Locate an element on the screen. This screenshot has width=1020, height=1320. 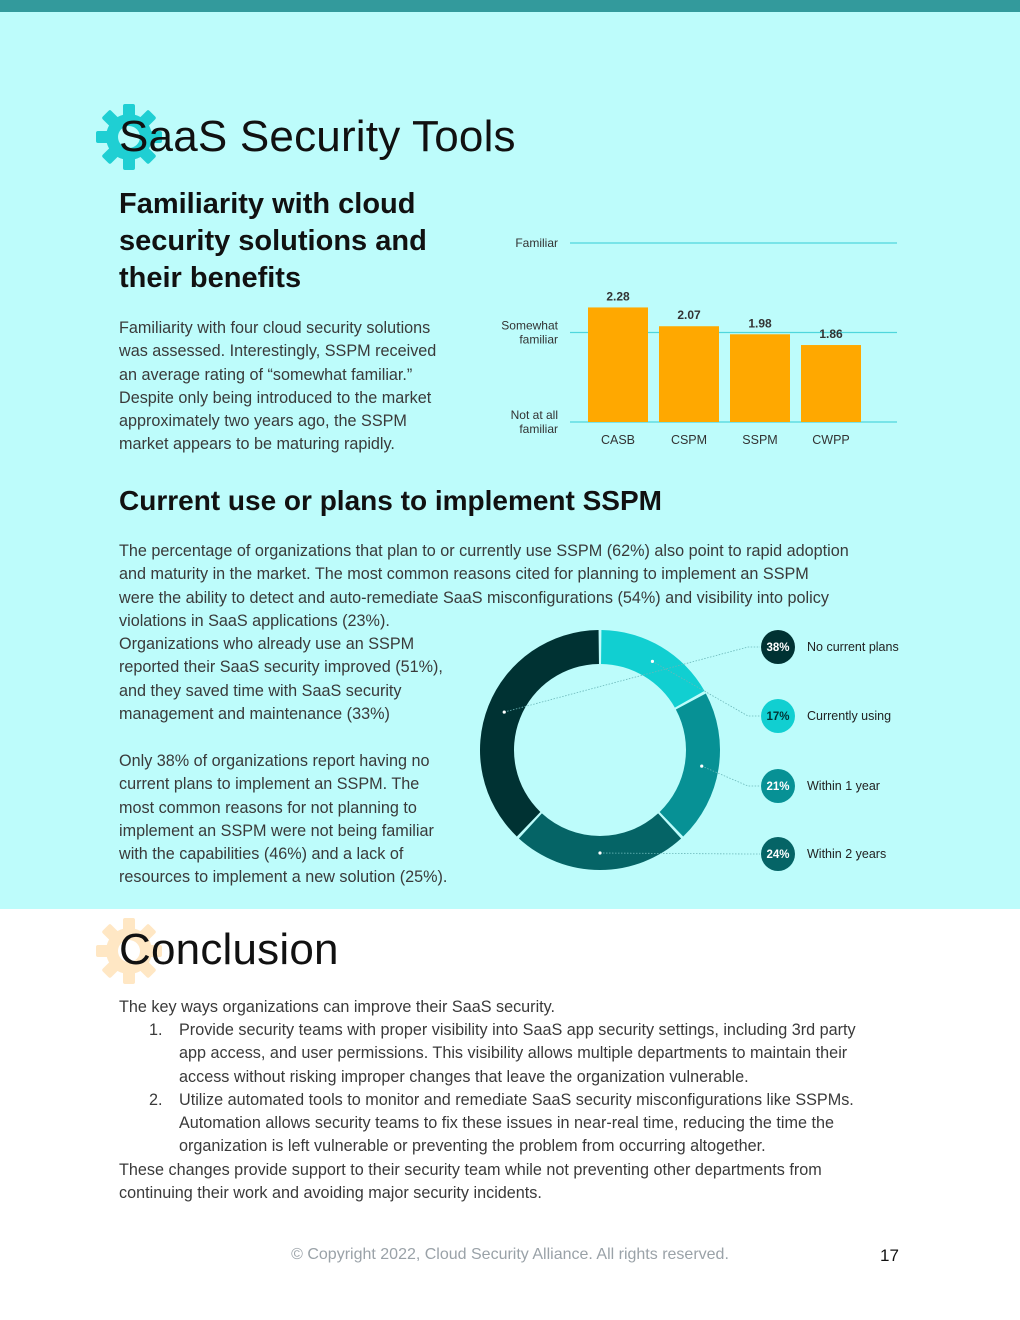
x-tick-label: SSPM is located at coordinates (759, 440).